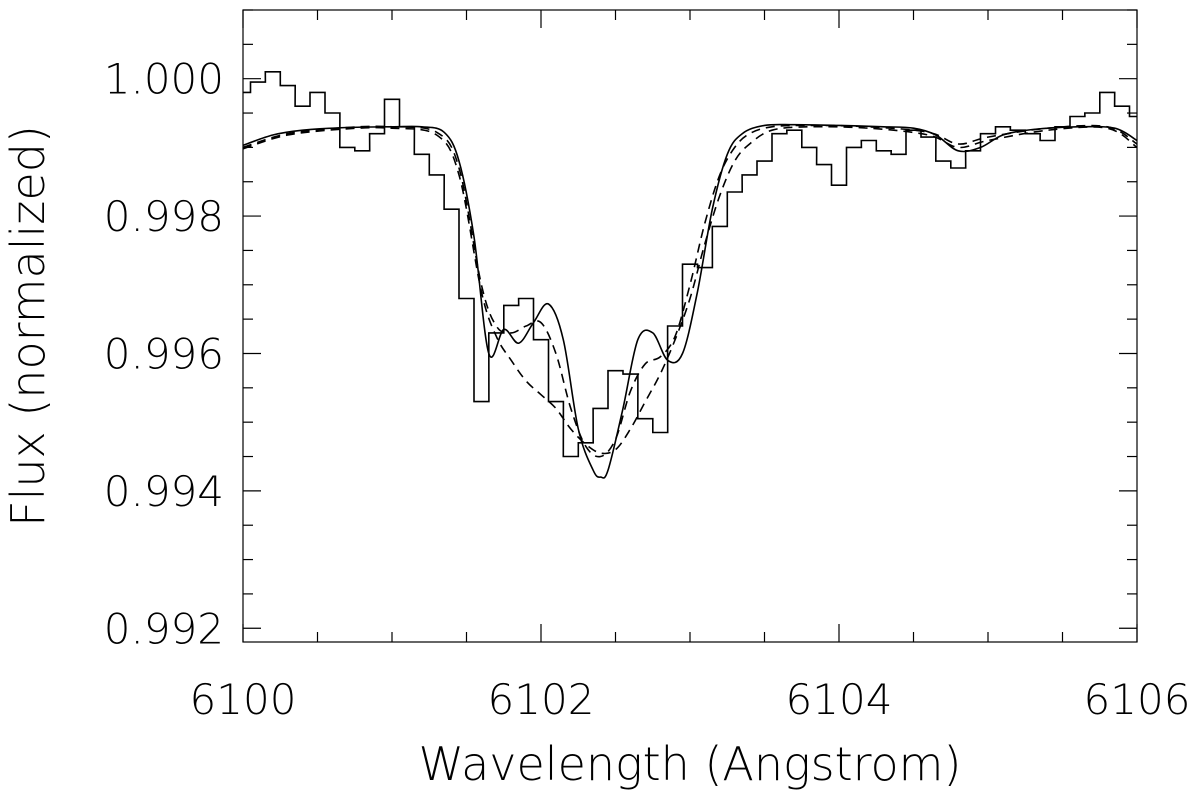 This screenshot has height=792, width=1200. I want to click on x-tick-label: 6100, so click(243, 699).